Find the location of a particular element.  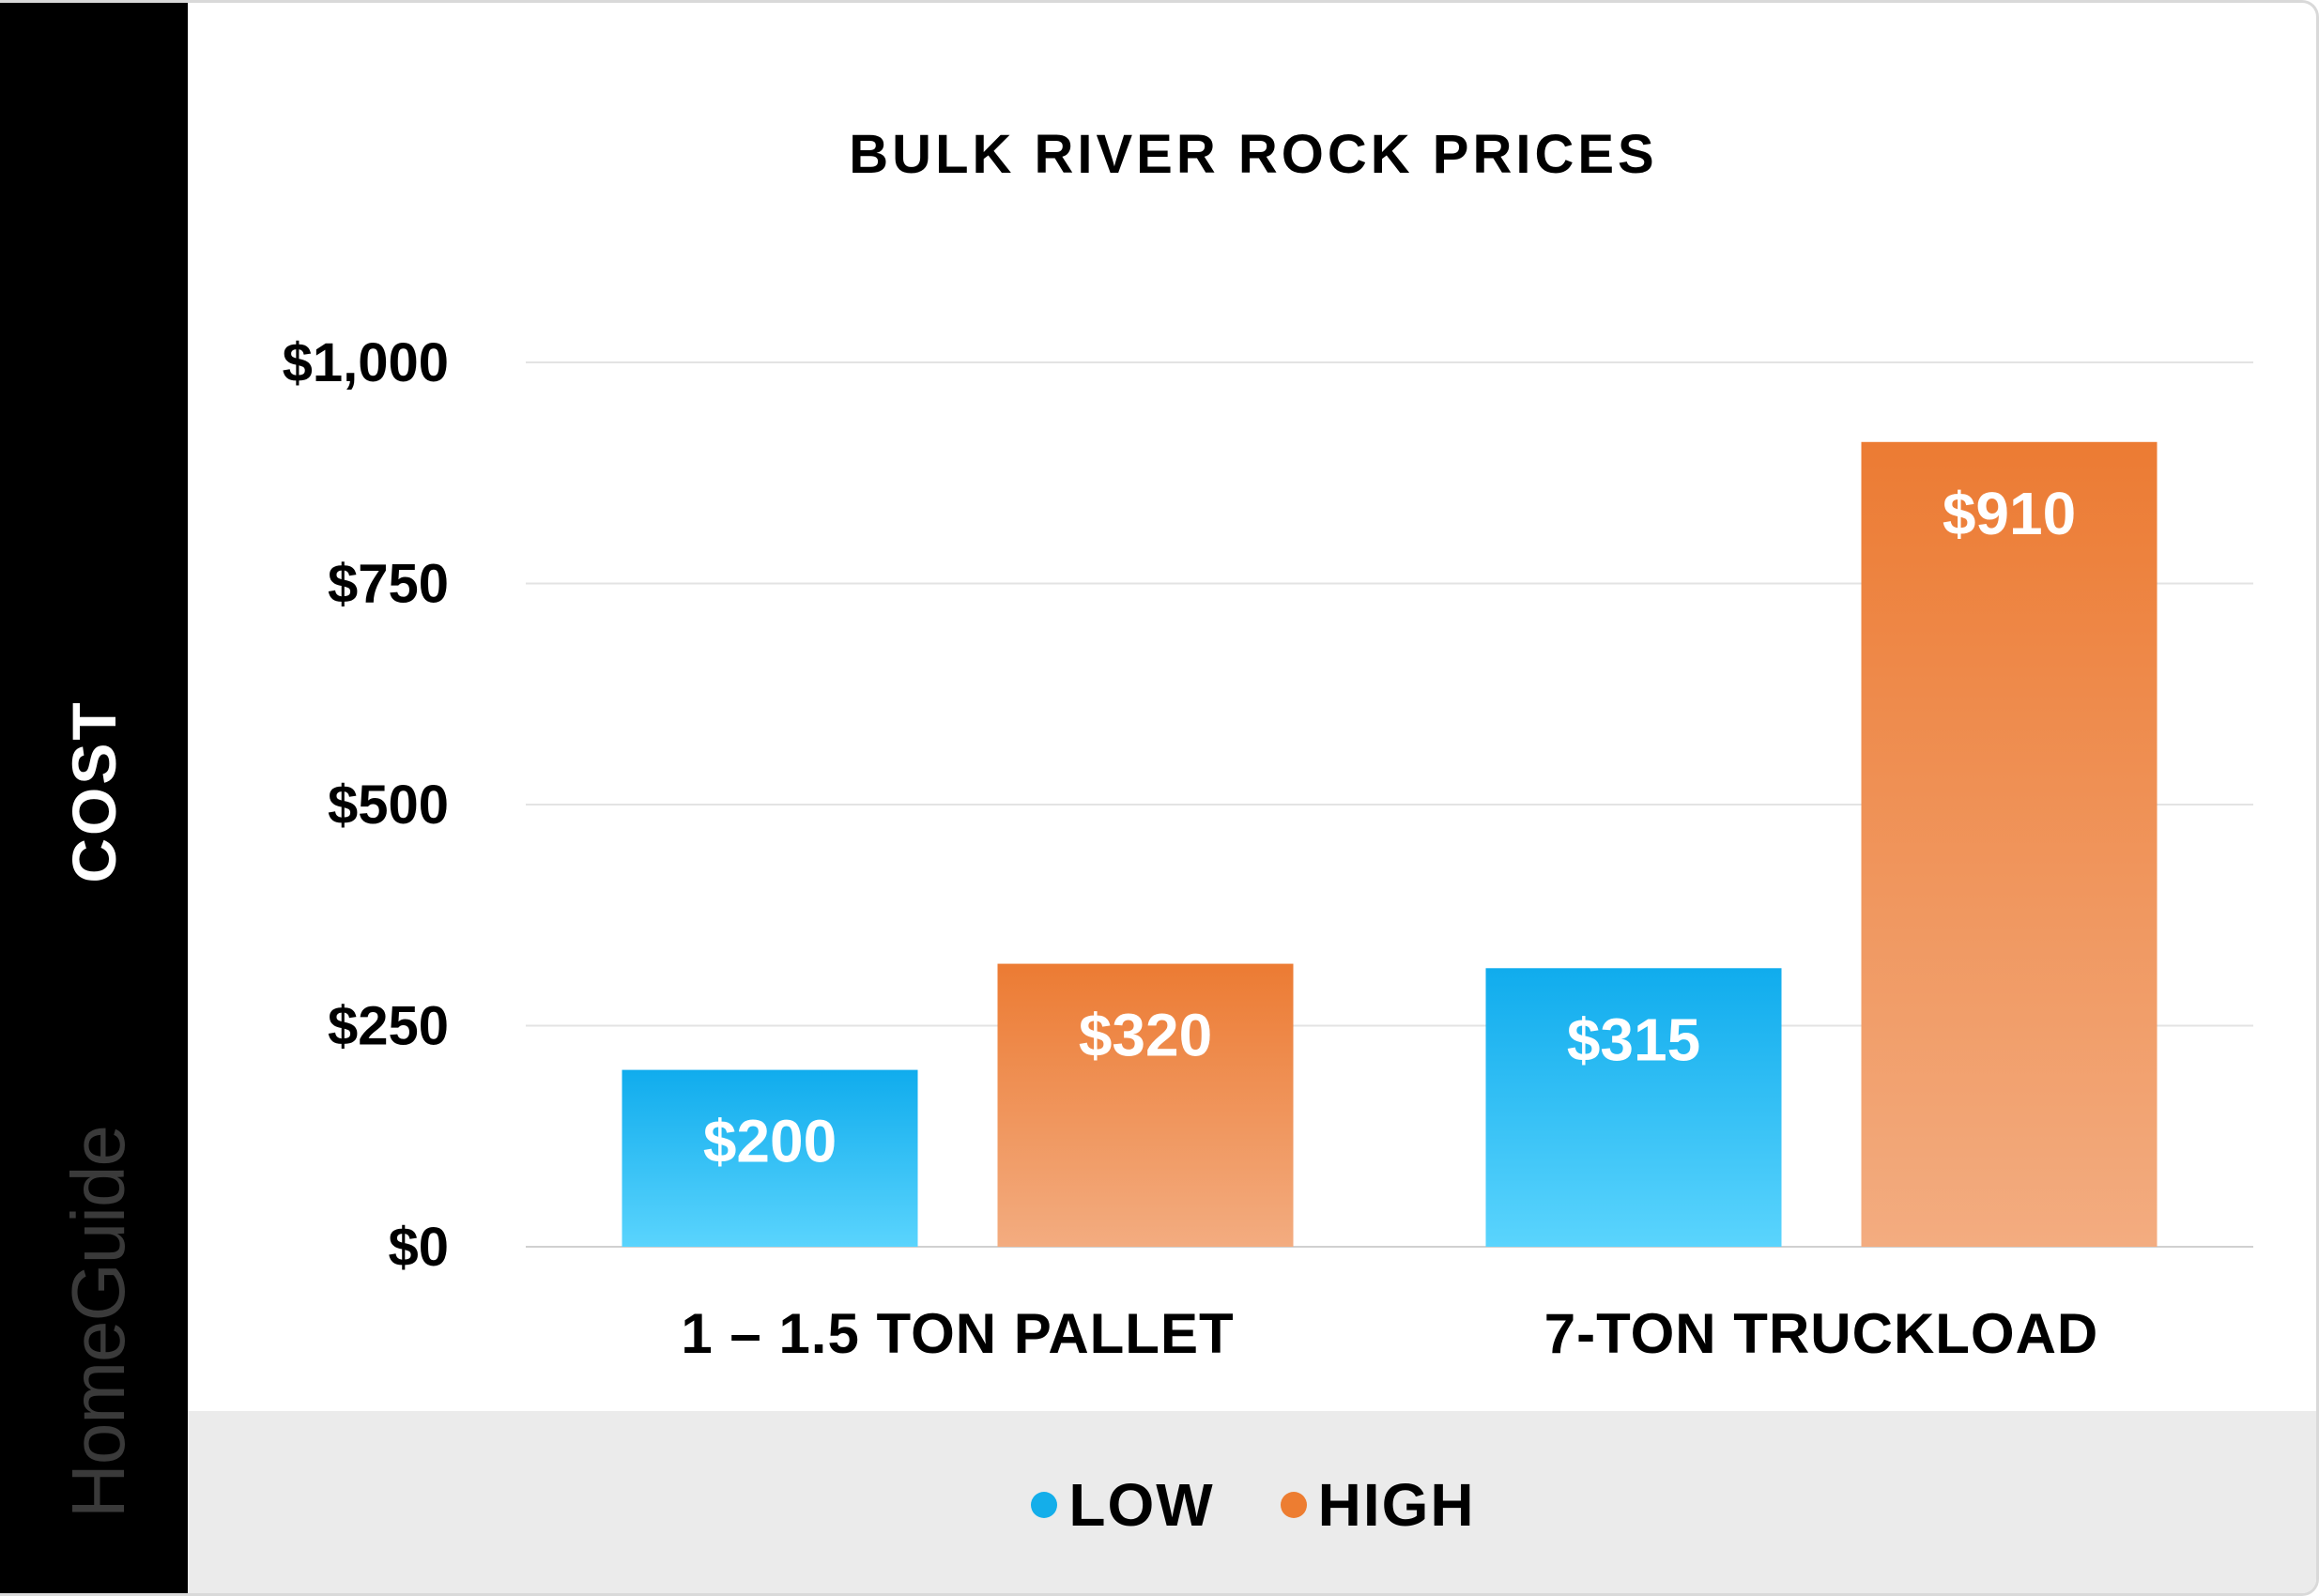

sidebar: COST HomeGuide is located at coordinates (94, 798).